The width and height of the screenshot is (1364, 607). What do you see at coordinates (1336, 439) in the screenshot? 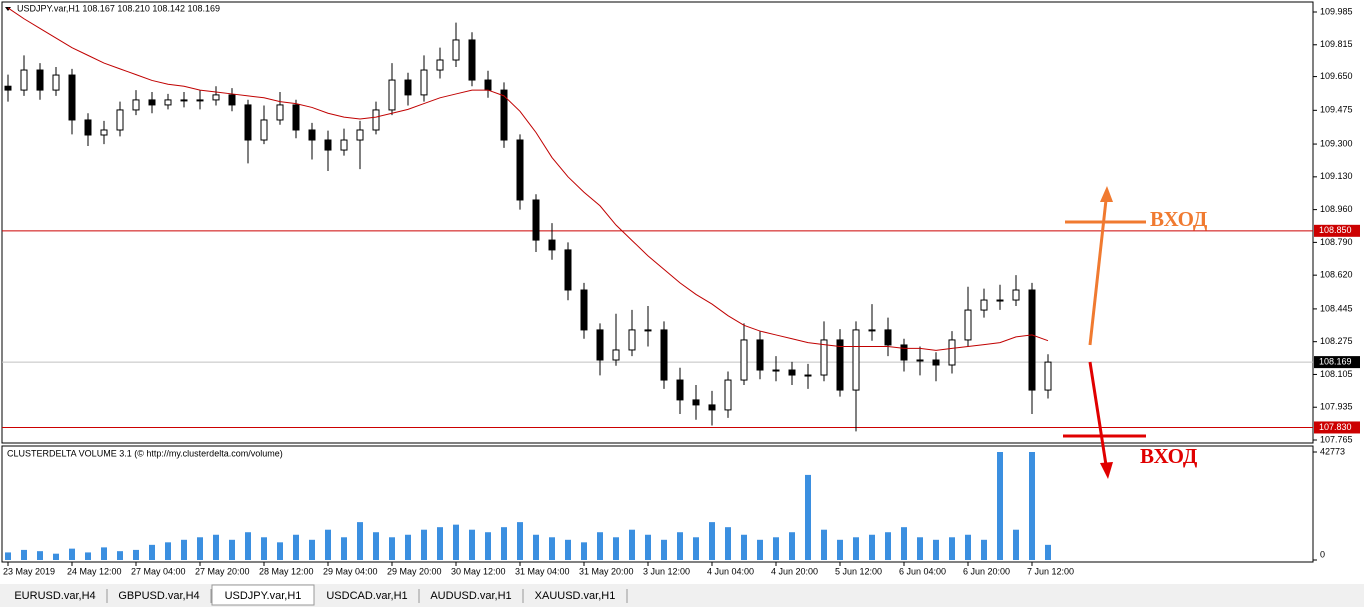
I see `y-tick-label: 107.765` at bounding box center [1336, 439].